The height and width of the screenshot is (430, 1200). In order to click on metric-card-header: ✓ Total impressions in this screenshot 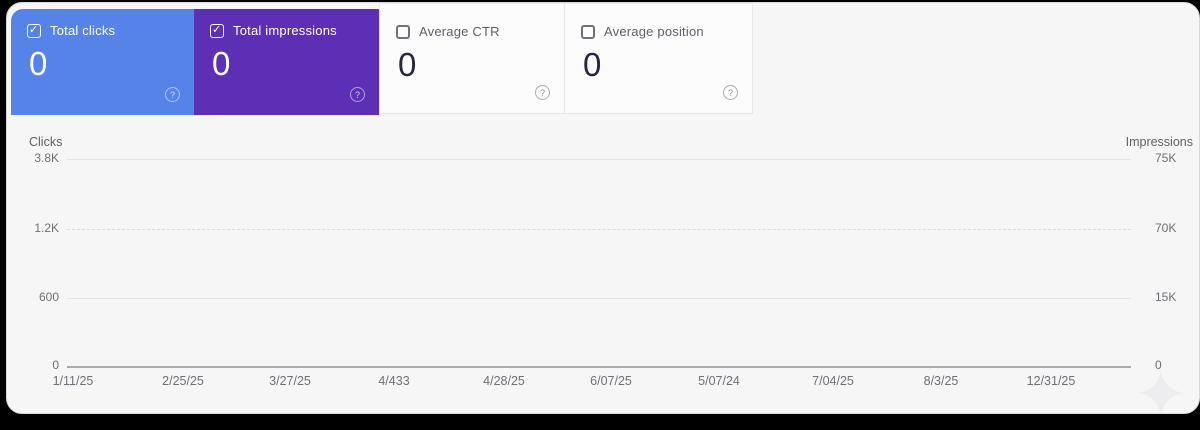, I will do `click(286, 30)`.